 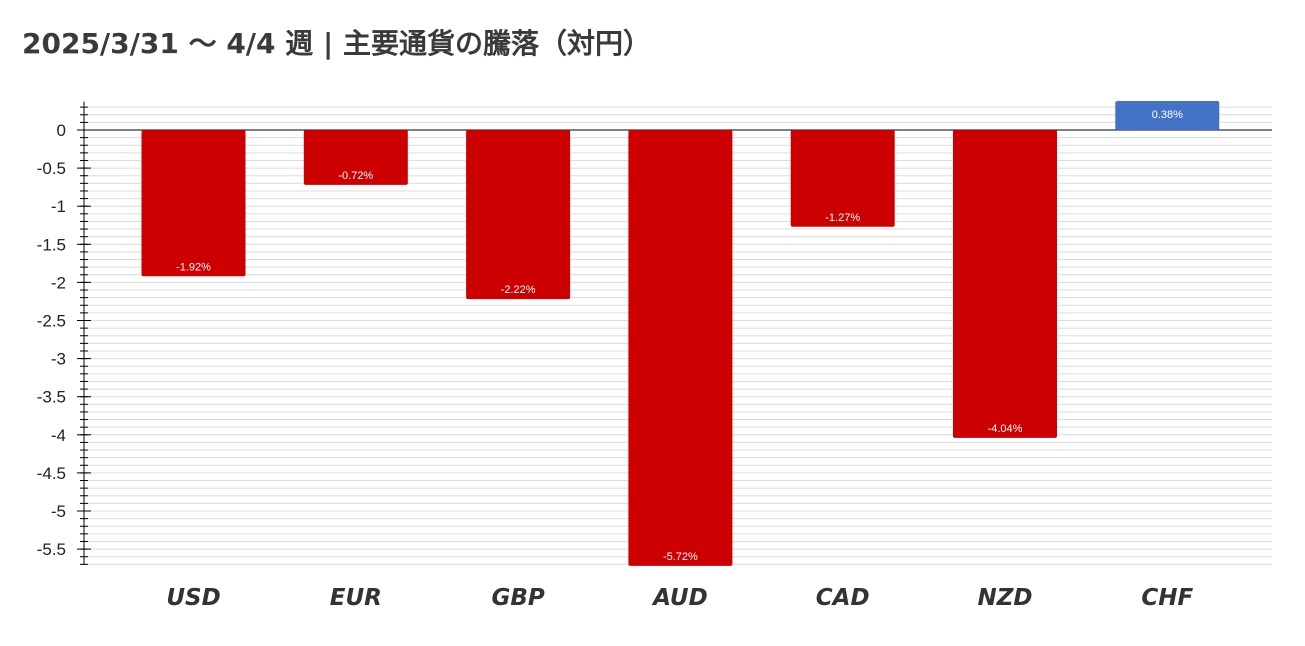 What do you see at coordinates (356, 598) in the screenshot?
I see `x-tick-label: EUR` at bounding box center [356, 598].